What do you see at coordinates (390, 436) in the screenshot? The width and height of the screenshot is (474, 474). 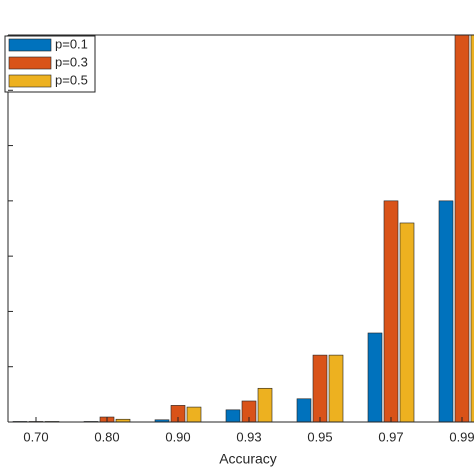 I see `x-tick-label: 0.97` at bounding box center [390, 436].